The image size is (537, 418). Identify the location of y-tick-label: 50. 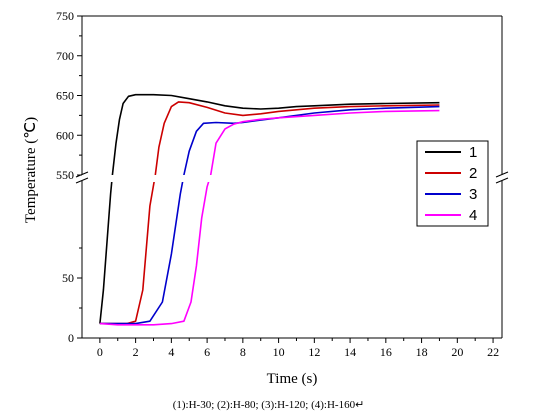
(68, 278).